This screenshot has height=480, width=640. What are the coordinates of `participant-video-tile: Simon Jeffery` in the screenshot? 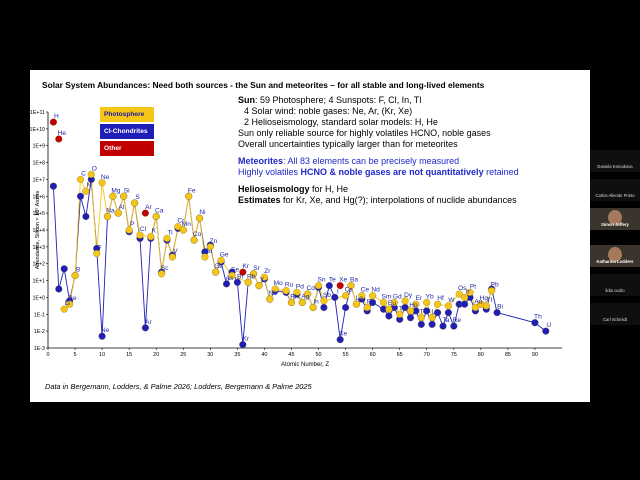 It's located at (615, 219).